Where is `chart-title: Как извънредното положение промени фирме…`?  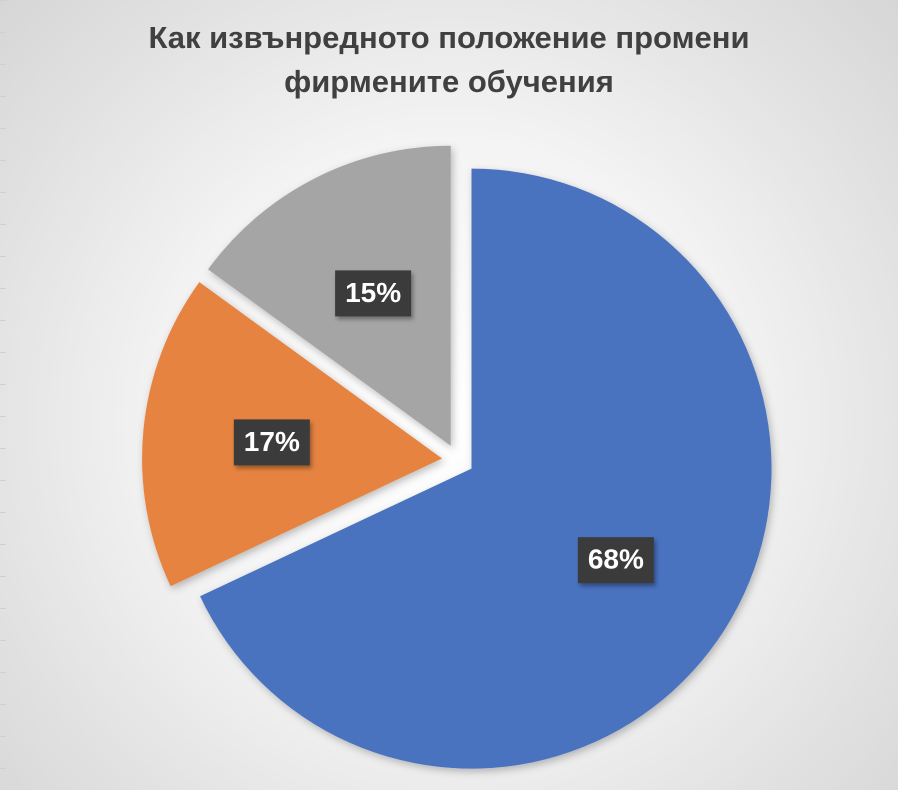 chart-title: Как извънредното положение промени фирме… is located at coordinates (449, 60).